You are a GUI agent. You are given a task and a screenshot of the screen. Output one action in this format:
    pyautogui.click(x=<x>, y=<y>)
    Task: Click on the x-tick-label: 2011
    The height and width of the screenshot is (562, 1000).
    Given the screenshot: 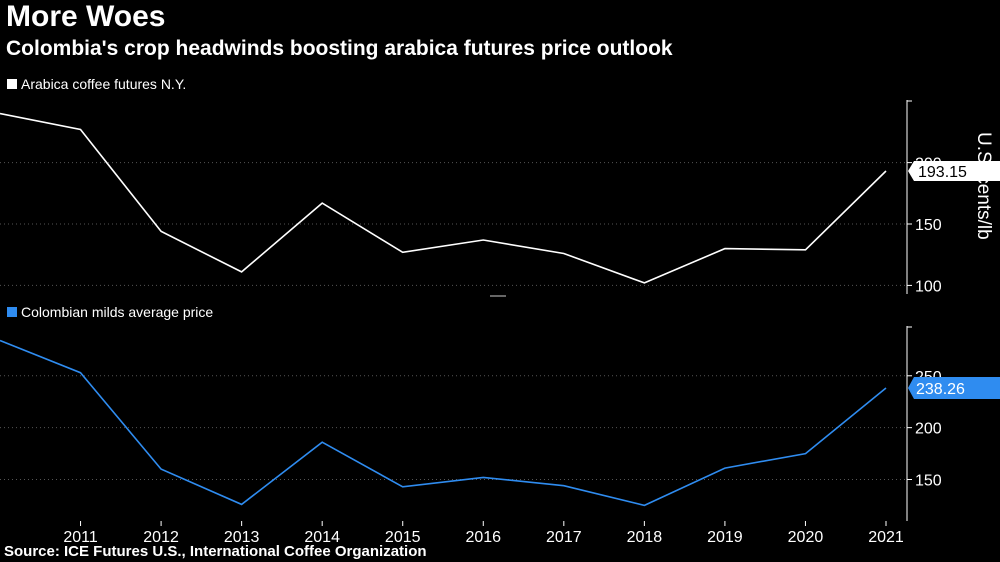 What is the action you would take?
    pyautogui.click(x=80, y=537)
    